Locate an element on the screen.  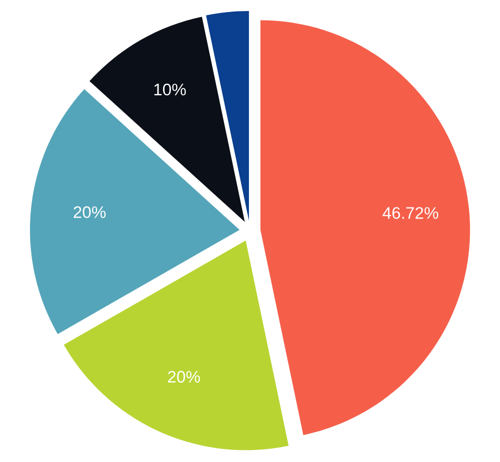
data-label: 46.72% is located at coordinates (410, 213).